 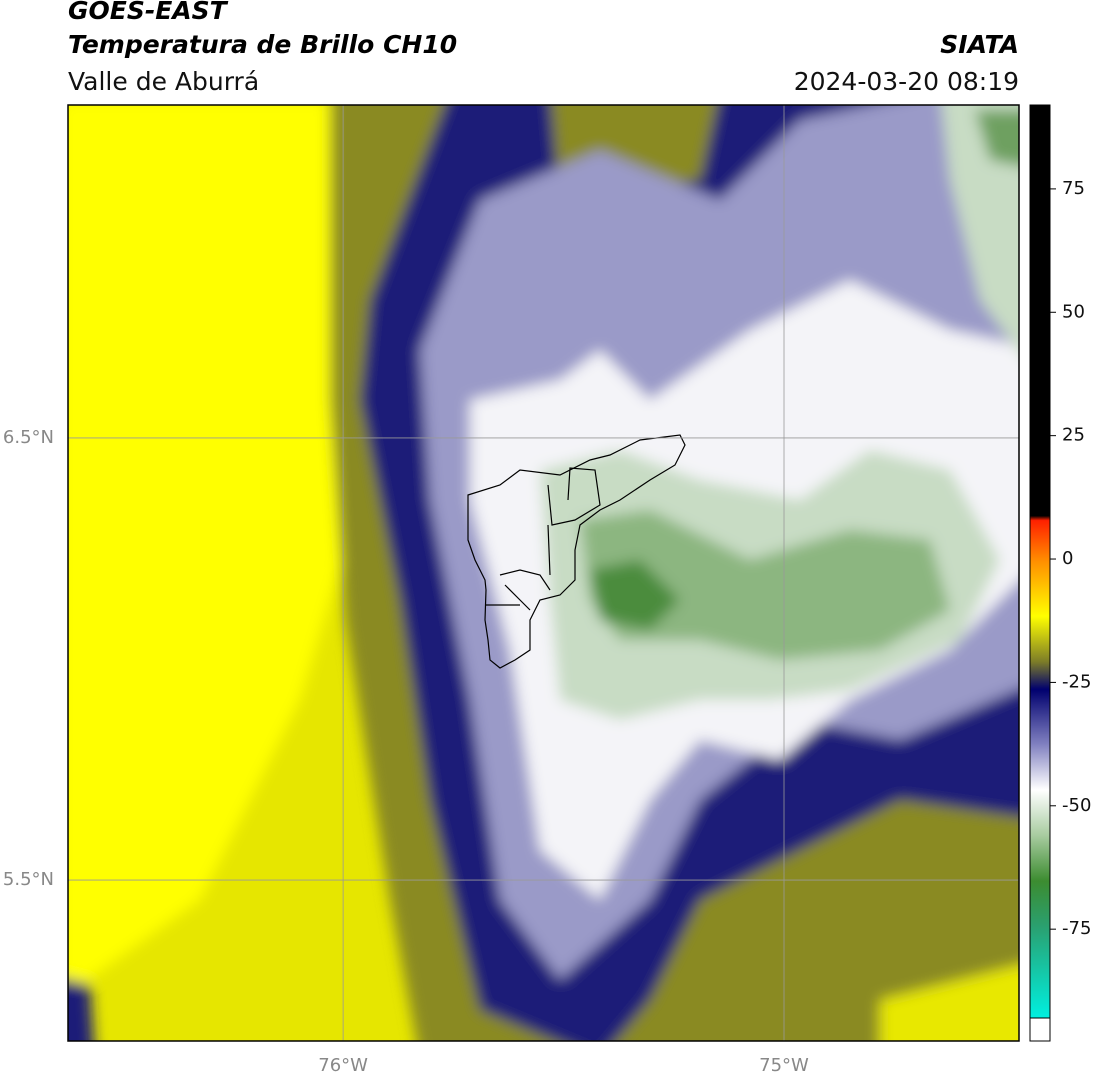 What do you see at coordinates (979, 44) in the screenshot?
I see `source: SIATA` at bounding box center [979, 44].